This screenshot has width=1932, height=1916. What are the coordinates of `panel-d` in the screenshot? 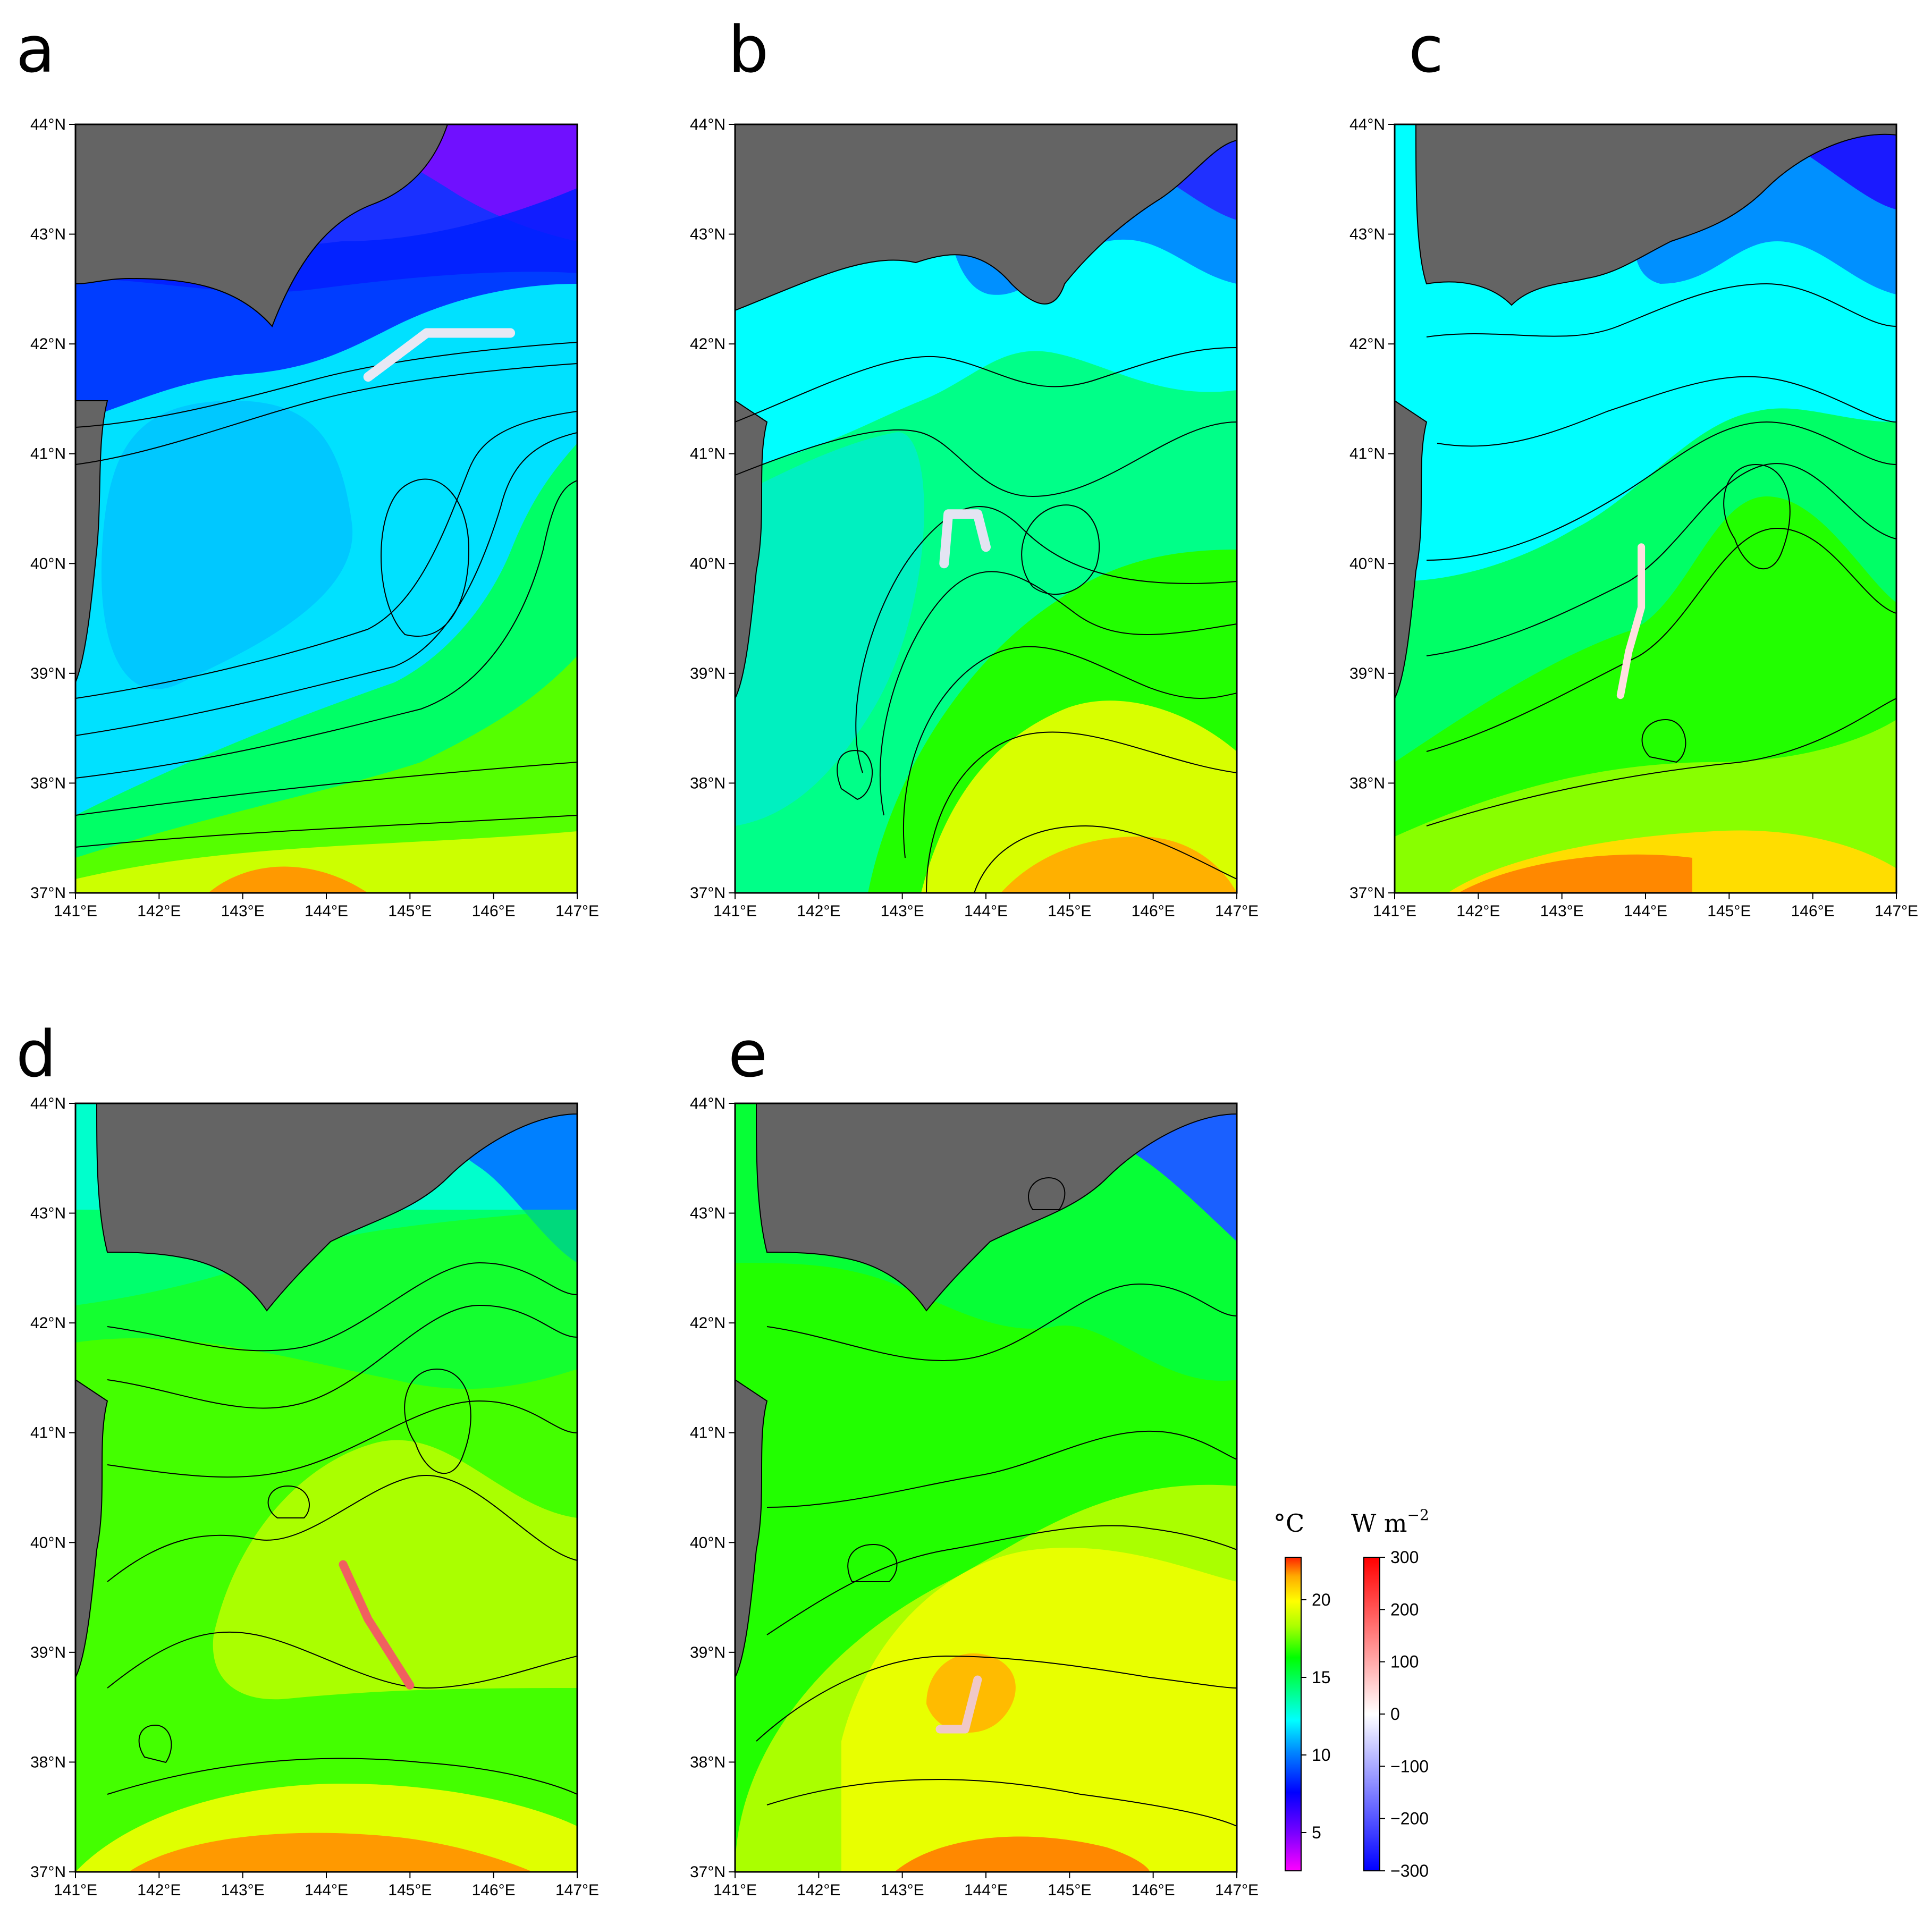 It's located at (326, 1487).